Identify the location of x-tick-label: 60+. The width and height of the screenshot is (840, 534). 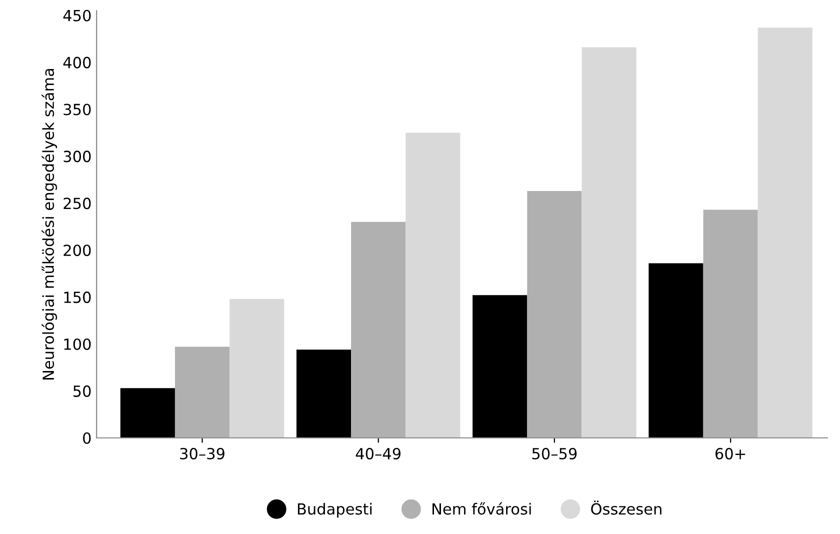
(730, 454).